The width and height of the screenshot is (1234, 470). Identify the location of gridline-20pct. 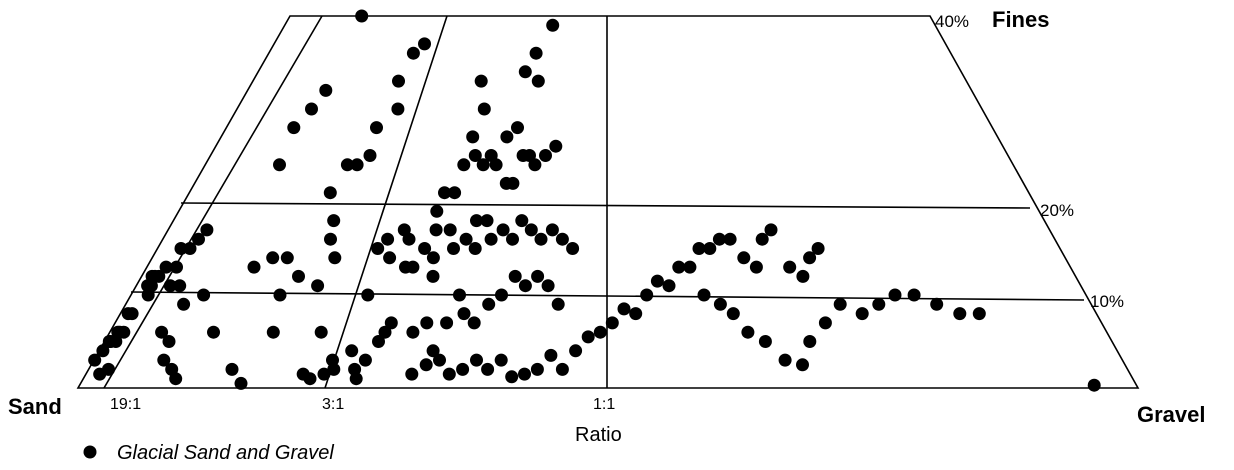
(605, 205).